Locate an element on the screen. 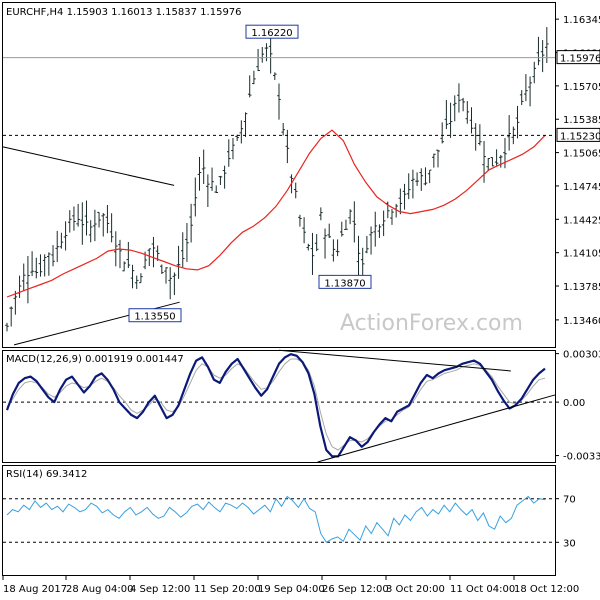 Image resolution: width=600 pixels, height=600 pixels. macd-title: MACD(12,26,9) 0.001919 0.001447 is located at coordinates (95, 359).